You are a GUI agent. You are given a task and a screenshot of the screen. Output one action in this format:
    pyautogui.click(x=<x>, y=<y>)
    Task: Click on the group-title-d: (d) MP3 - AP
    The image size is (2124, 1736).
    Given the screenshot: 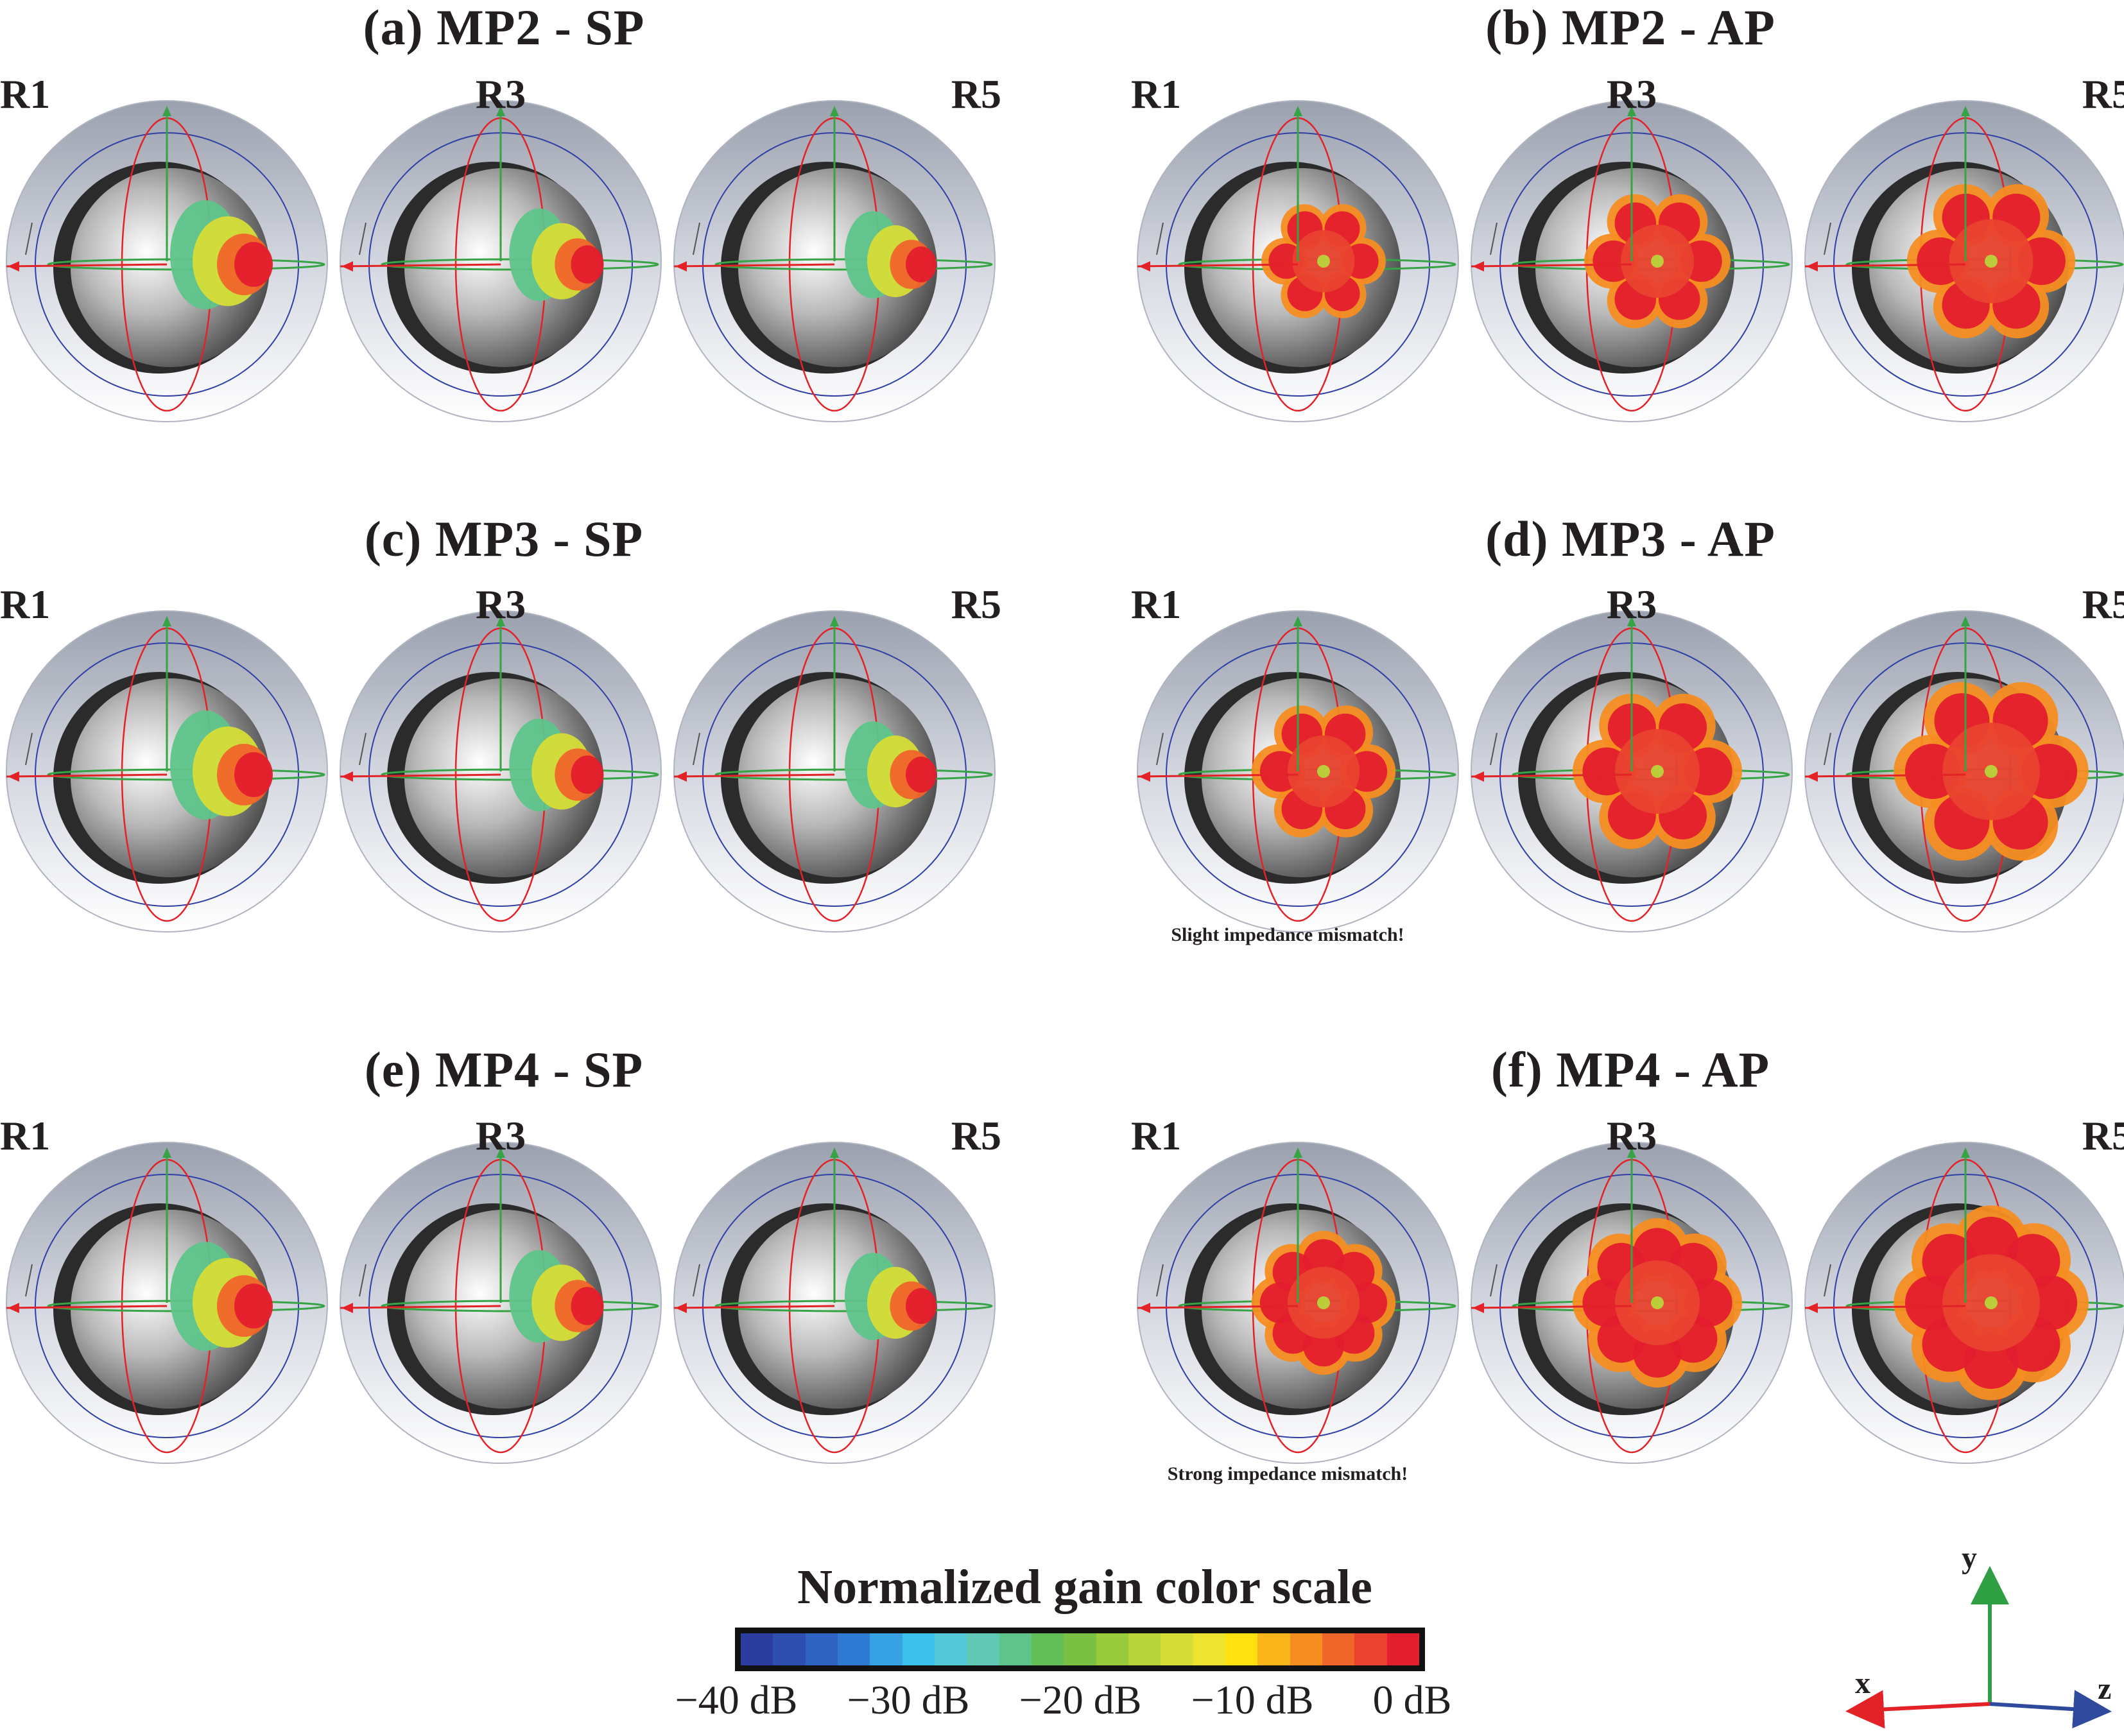 What is the action you would take?
    pyautogui.click(x=1630, y=539)
    